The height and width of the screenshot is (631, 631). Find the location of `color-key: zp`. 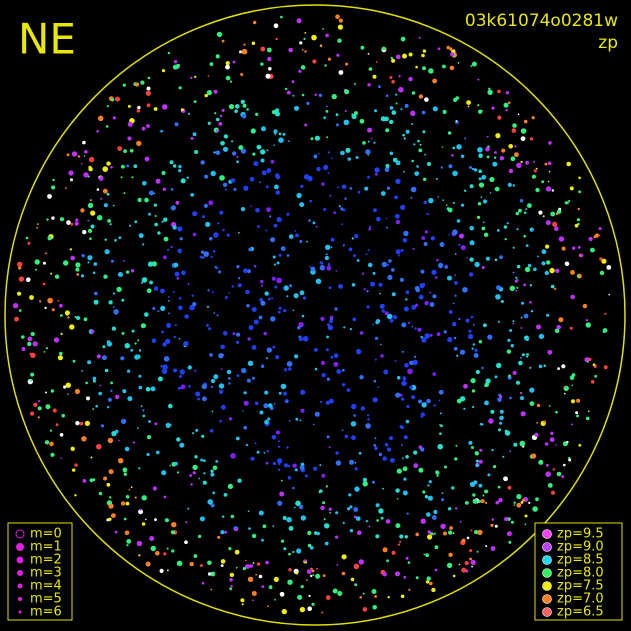

color-key: zp is located at coordinates (608, 43).